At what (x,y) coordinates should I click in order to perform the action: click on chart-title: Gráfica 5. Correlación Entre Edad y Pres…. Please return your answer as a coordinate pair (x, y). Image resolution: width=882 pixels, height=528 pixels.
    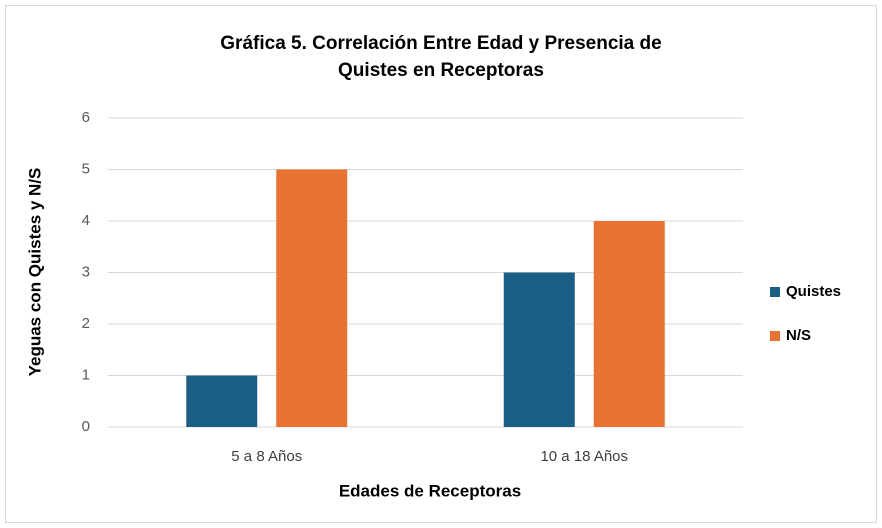
    Looking at the image, I should click on (441, 57).